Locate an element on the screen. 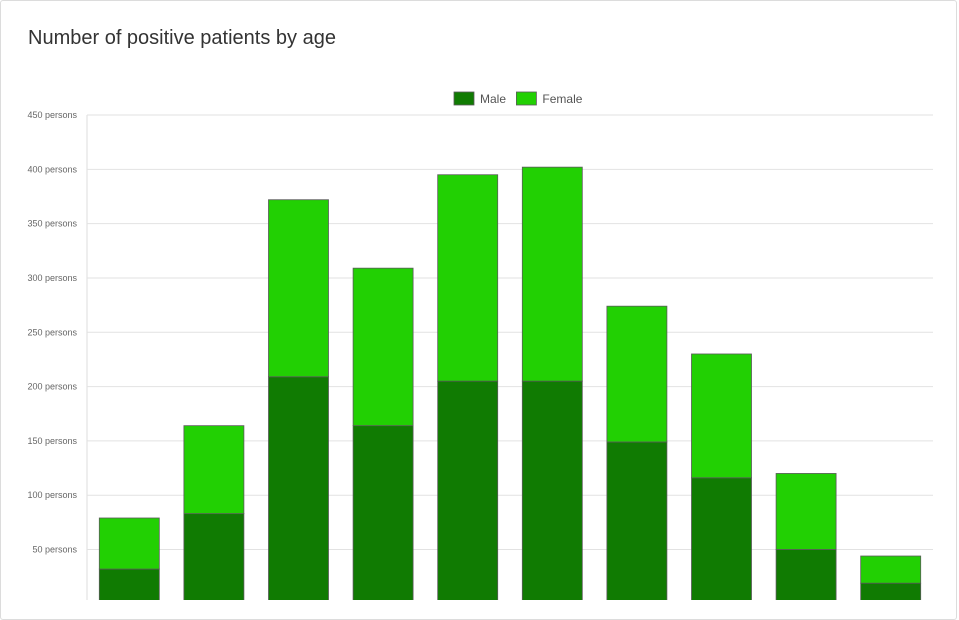 The height and width of the screenshot is (620, 959). y-tick-label: 250 persons is located at coordinates (52, 332).